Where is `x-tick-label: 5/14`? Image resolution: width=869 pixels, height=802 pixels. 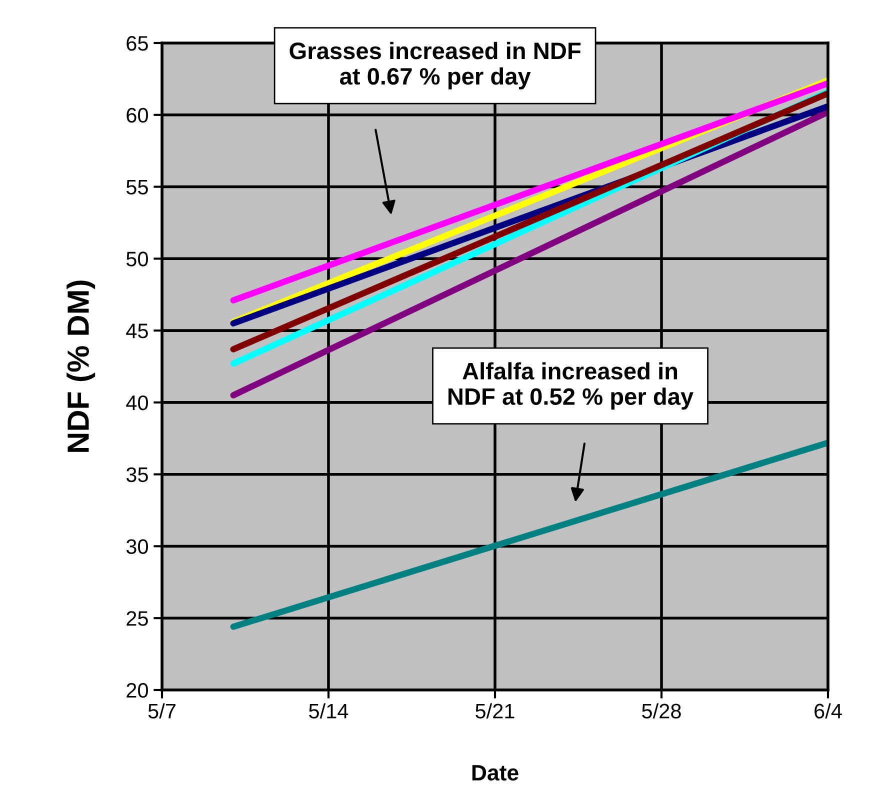
x-tick-label: 5/14 is located at coordinates (328, 710).